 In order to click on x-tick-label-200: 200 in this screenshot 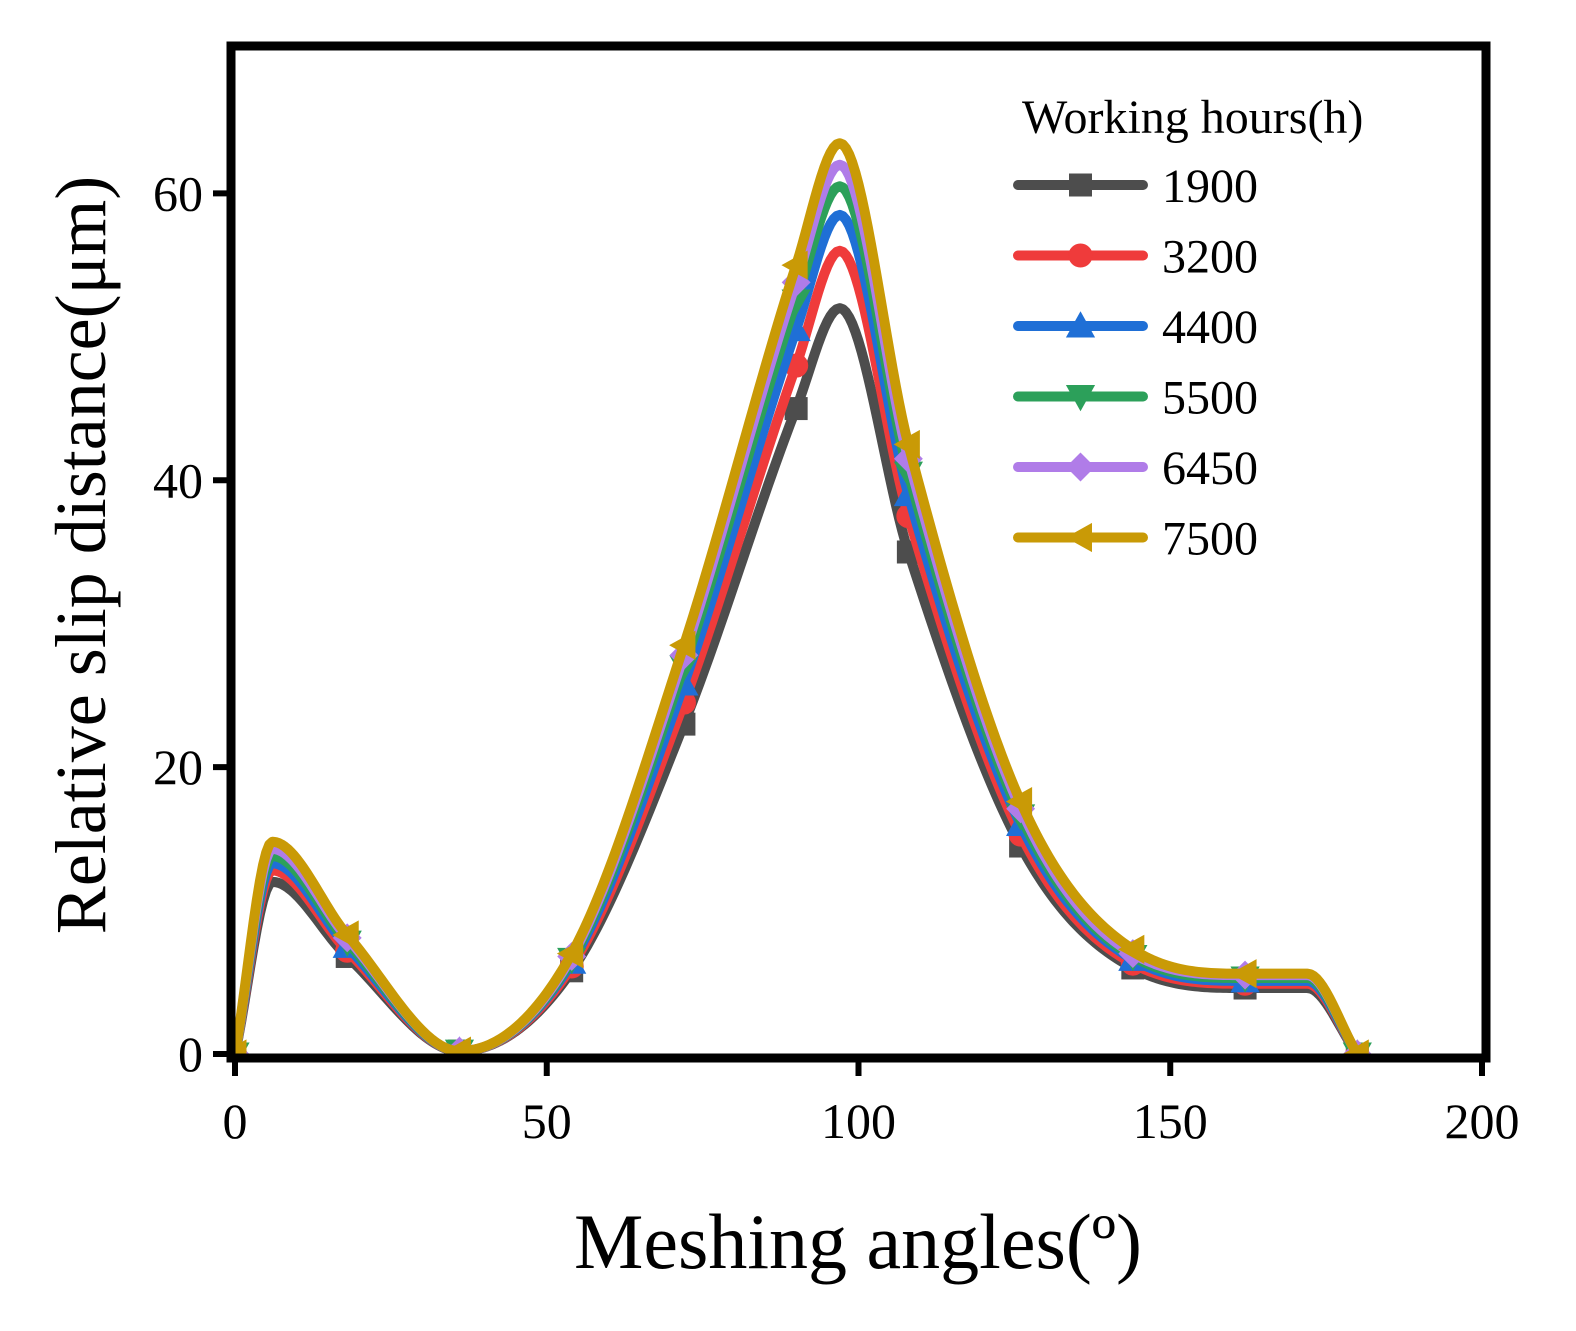, I will do `click(1482, 1121)`.